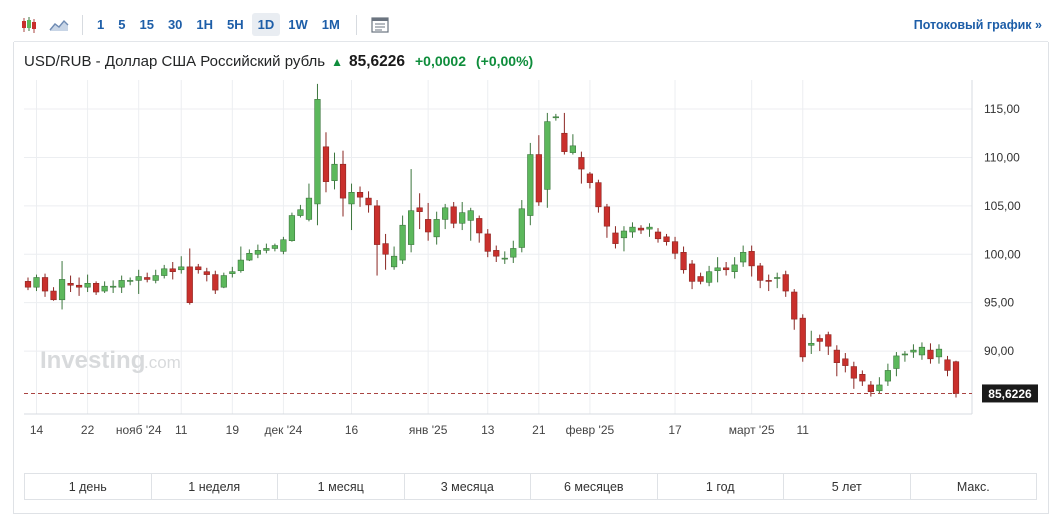 The width and height of the screenshot is (1062, 522). What do you see at coordinates (235, 24) in the screenshot?
I see `timeframe-5h: 5H` at bounding box center [235, 24].